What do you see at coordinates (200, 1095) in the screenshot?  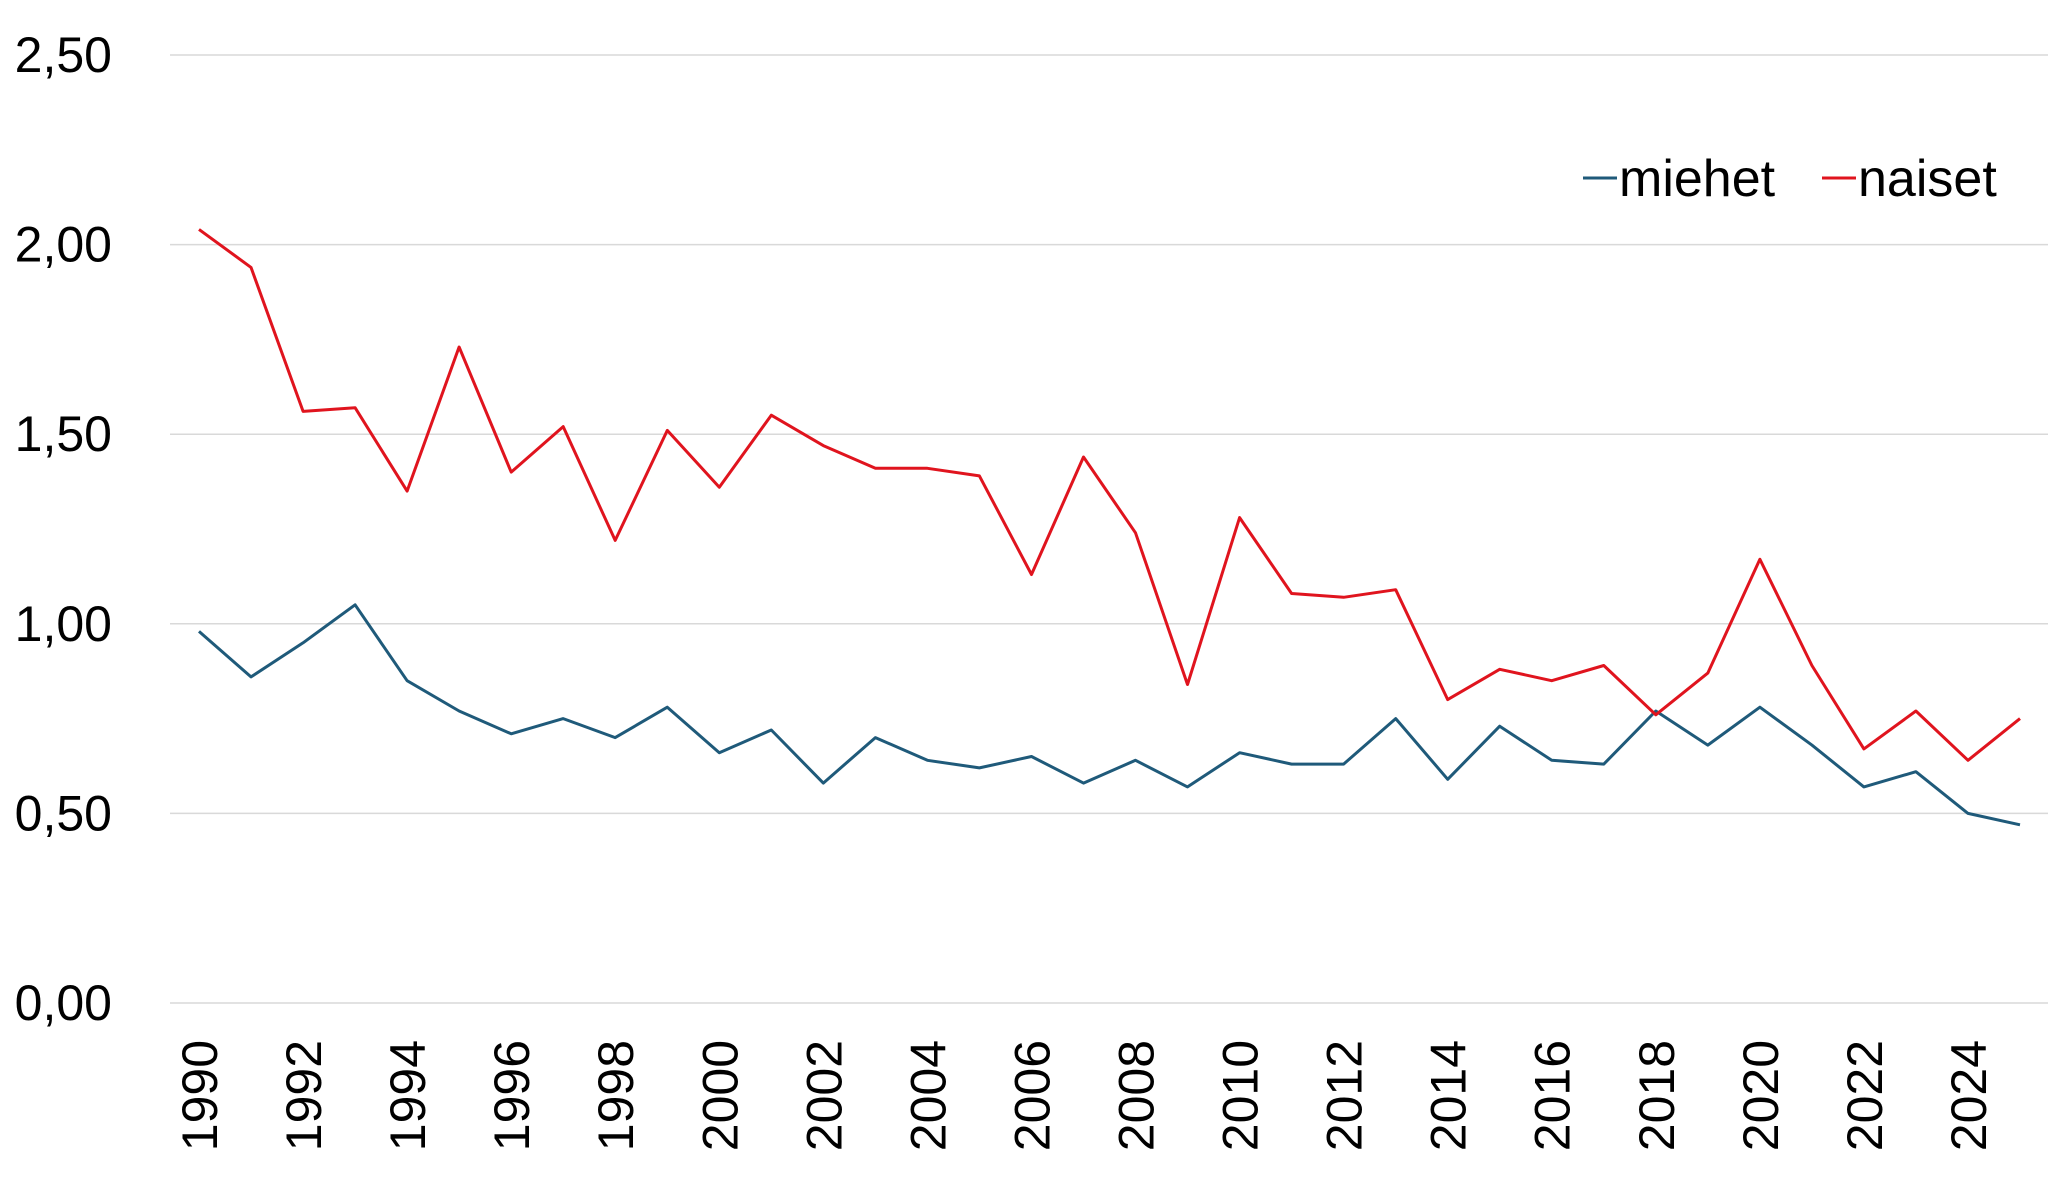 I see `x-tick-label: 1990` at bounding box center [200, 1095].